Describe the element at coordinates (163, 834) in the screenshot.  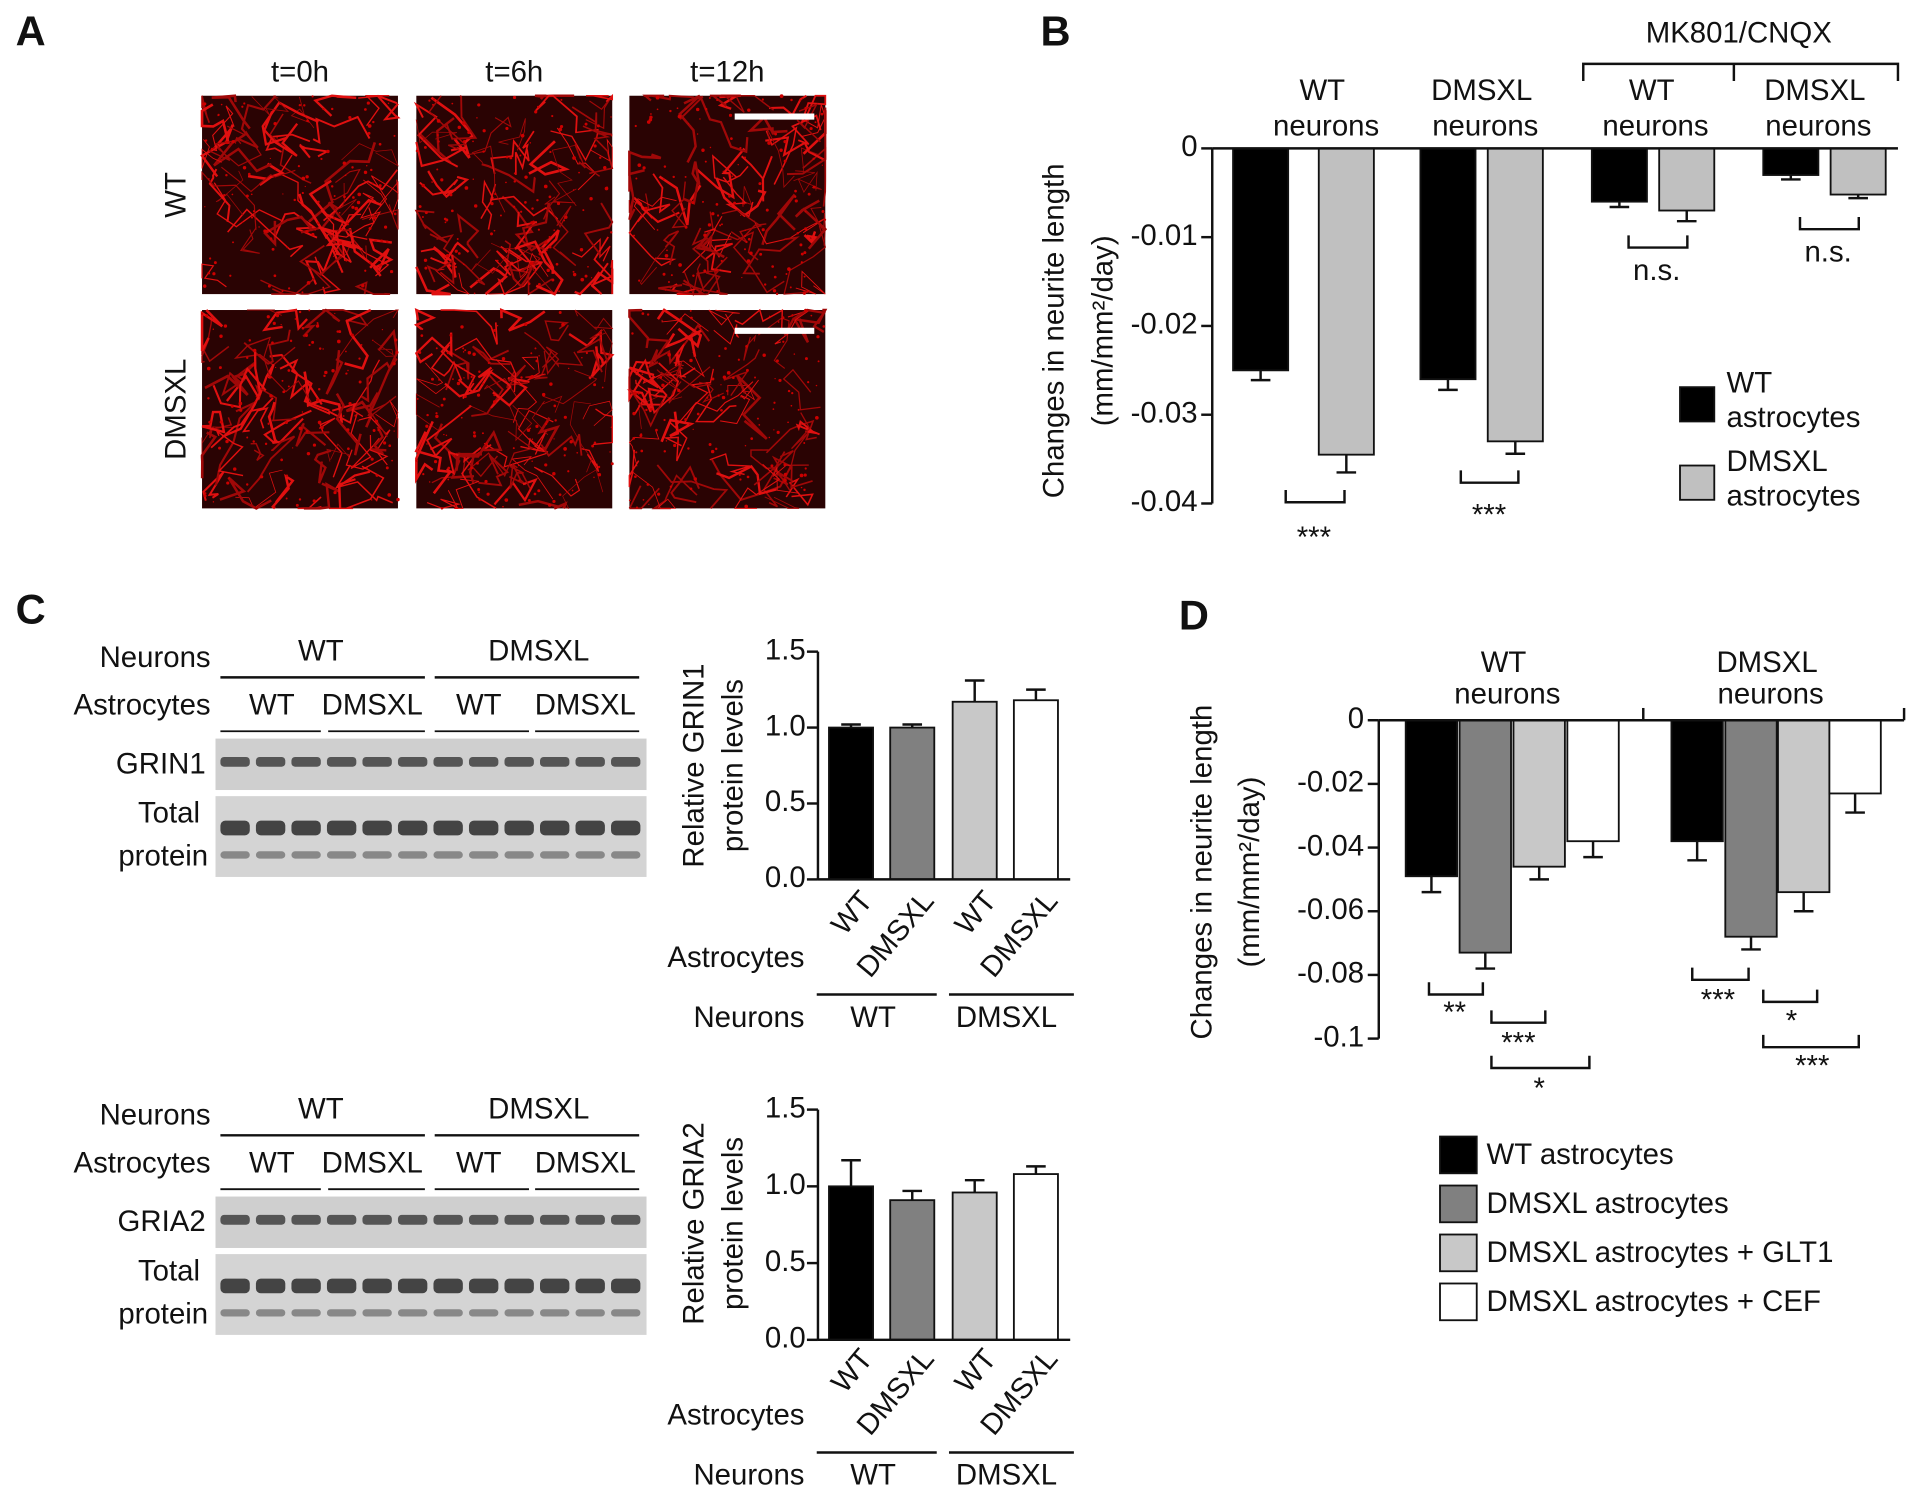
I see `blot-label: Total protein` at that location.